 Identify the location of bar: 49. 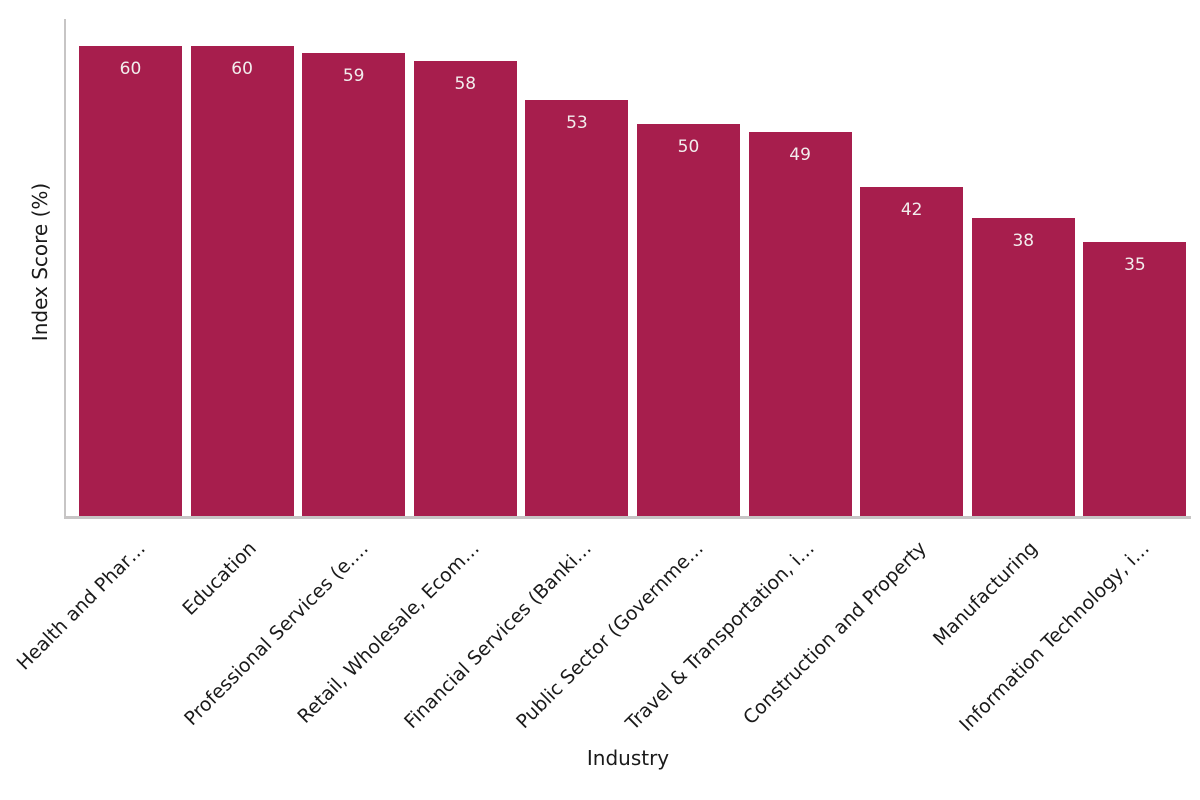
(800, 323).